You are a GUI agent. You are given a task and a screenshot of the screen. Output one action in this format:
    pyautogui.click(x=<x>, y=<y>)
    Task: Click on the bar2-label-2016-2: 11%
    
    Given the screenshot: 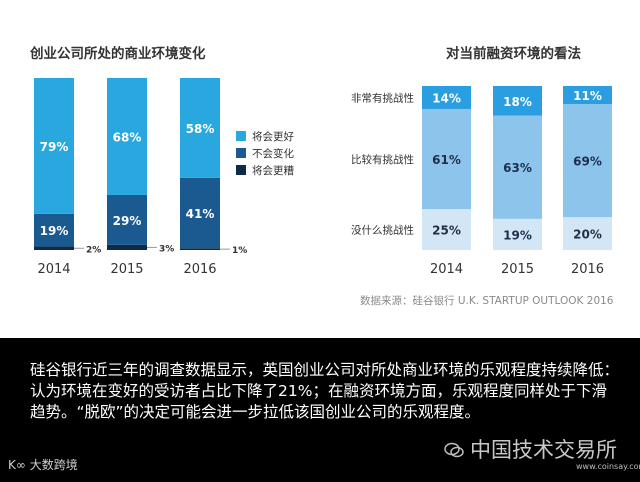 What is the action you would take?
    pyautogui.click(x=587, y=96)
    